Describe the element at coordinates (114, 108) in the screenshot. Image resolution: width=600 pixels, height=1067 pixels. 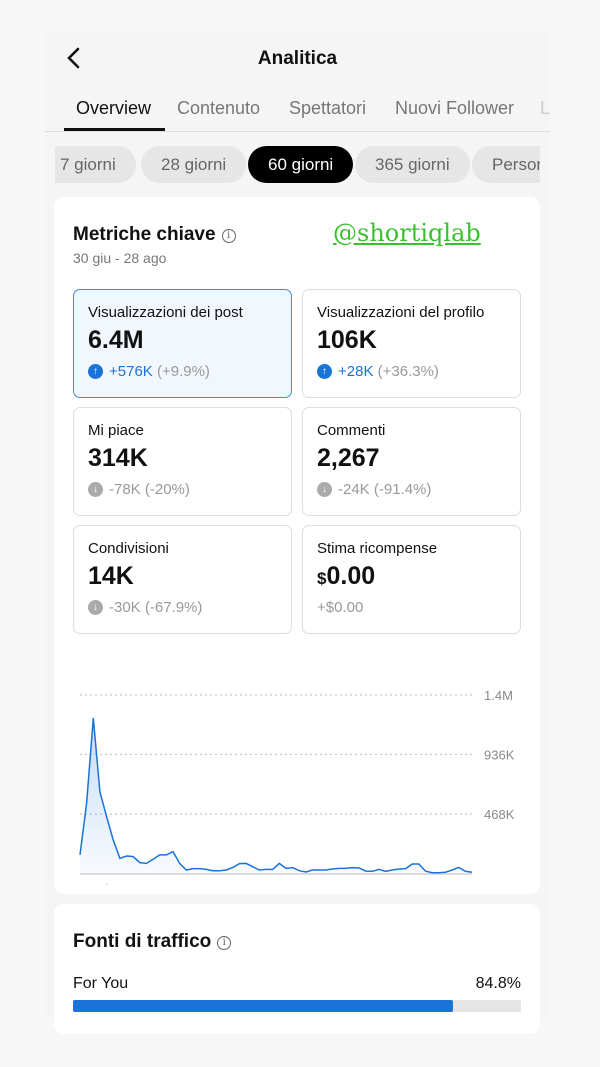
I see `tab-overview: Overview` at that location.